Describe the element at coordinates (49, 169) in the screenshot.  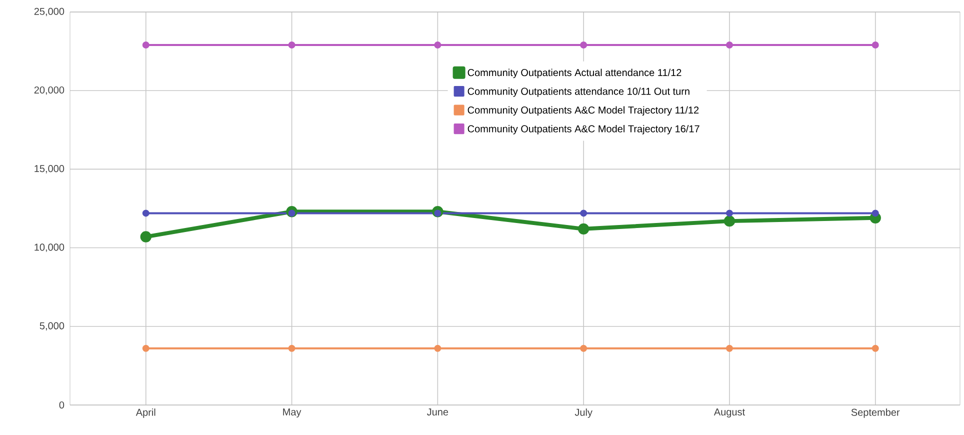
I see `y-tick-label: 15,000` at that location.